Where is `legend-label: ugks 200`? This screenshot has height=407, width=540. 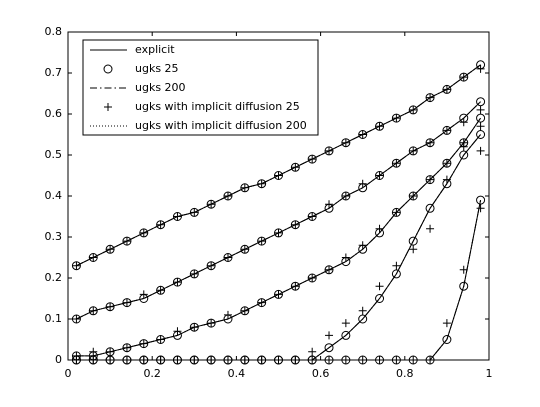
legend-label: ugks 200 is located at coordinates (160, 87).